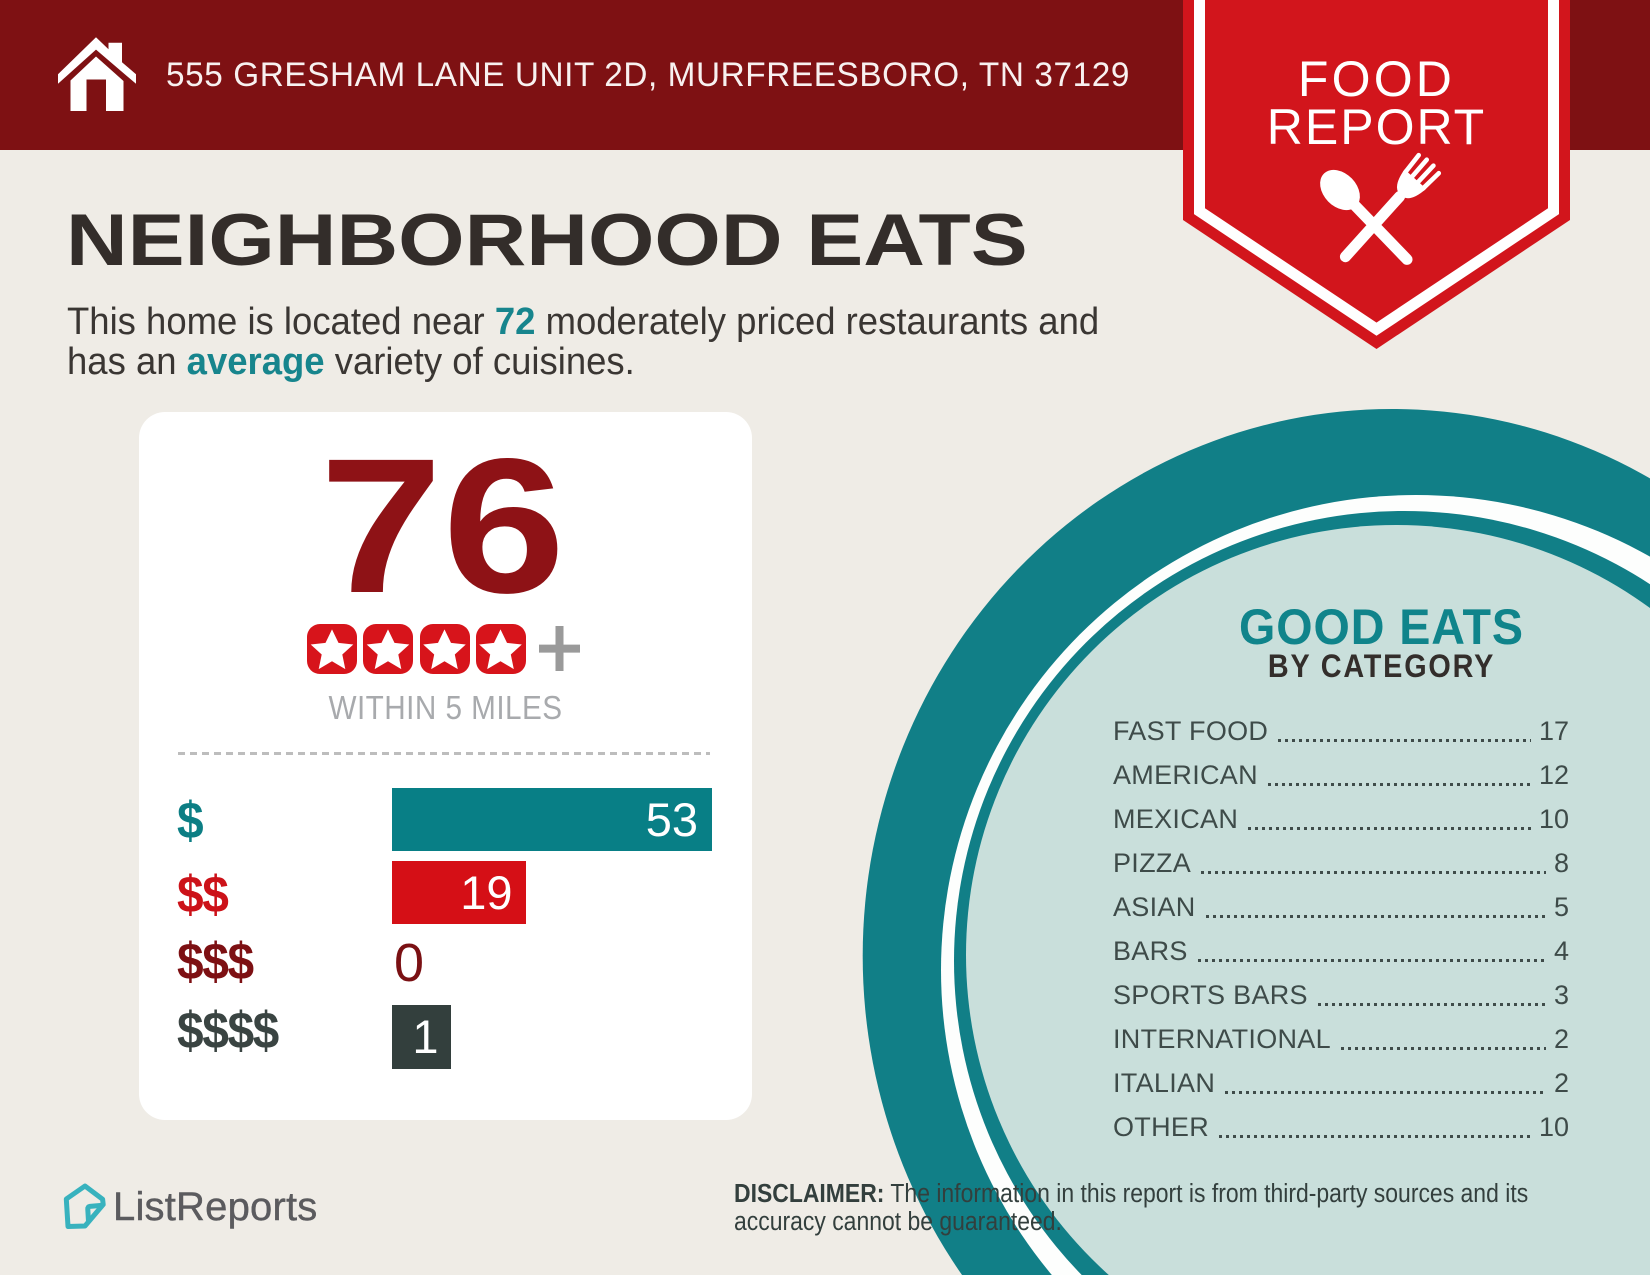 The width and height of the screenshot is (1650, 1275). I want to click on svg-text: REPORT, so click(1376, 127).